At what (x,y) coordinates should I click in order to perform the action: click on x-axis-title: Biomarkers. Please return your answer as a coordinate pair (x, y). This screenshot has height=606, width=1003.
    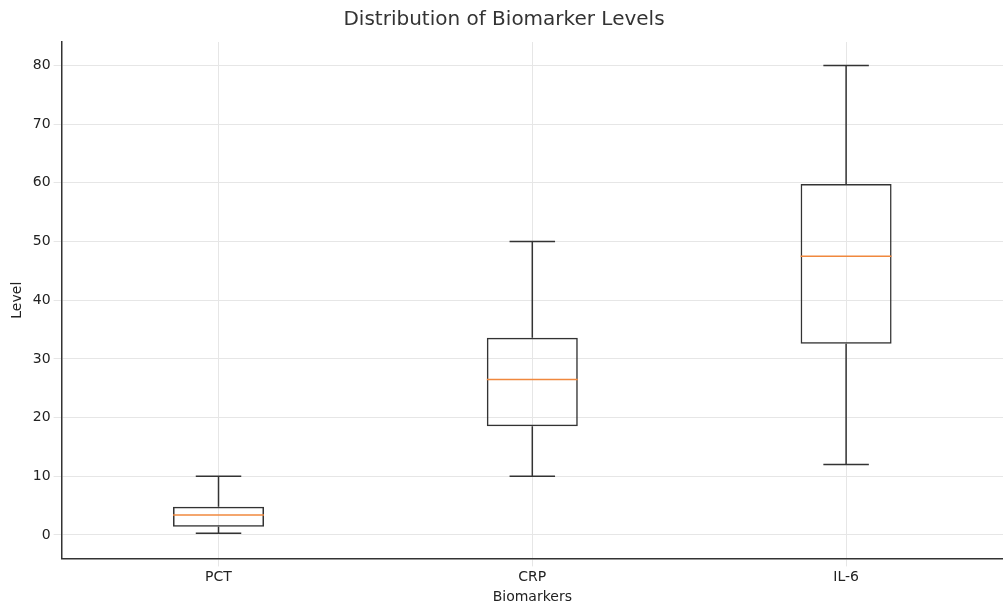
    Looking at the image, I should click on (532, 596).